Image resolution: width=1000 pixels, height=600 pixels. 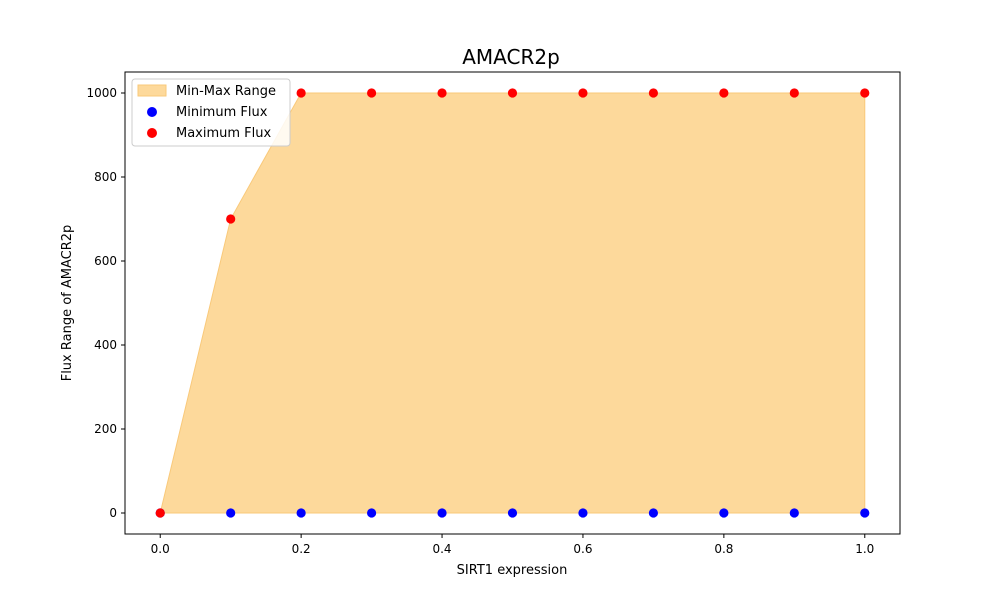 I want to click on chart-title: AMACR2p, so click(x=511, y=57).